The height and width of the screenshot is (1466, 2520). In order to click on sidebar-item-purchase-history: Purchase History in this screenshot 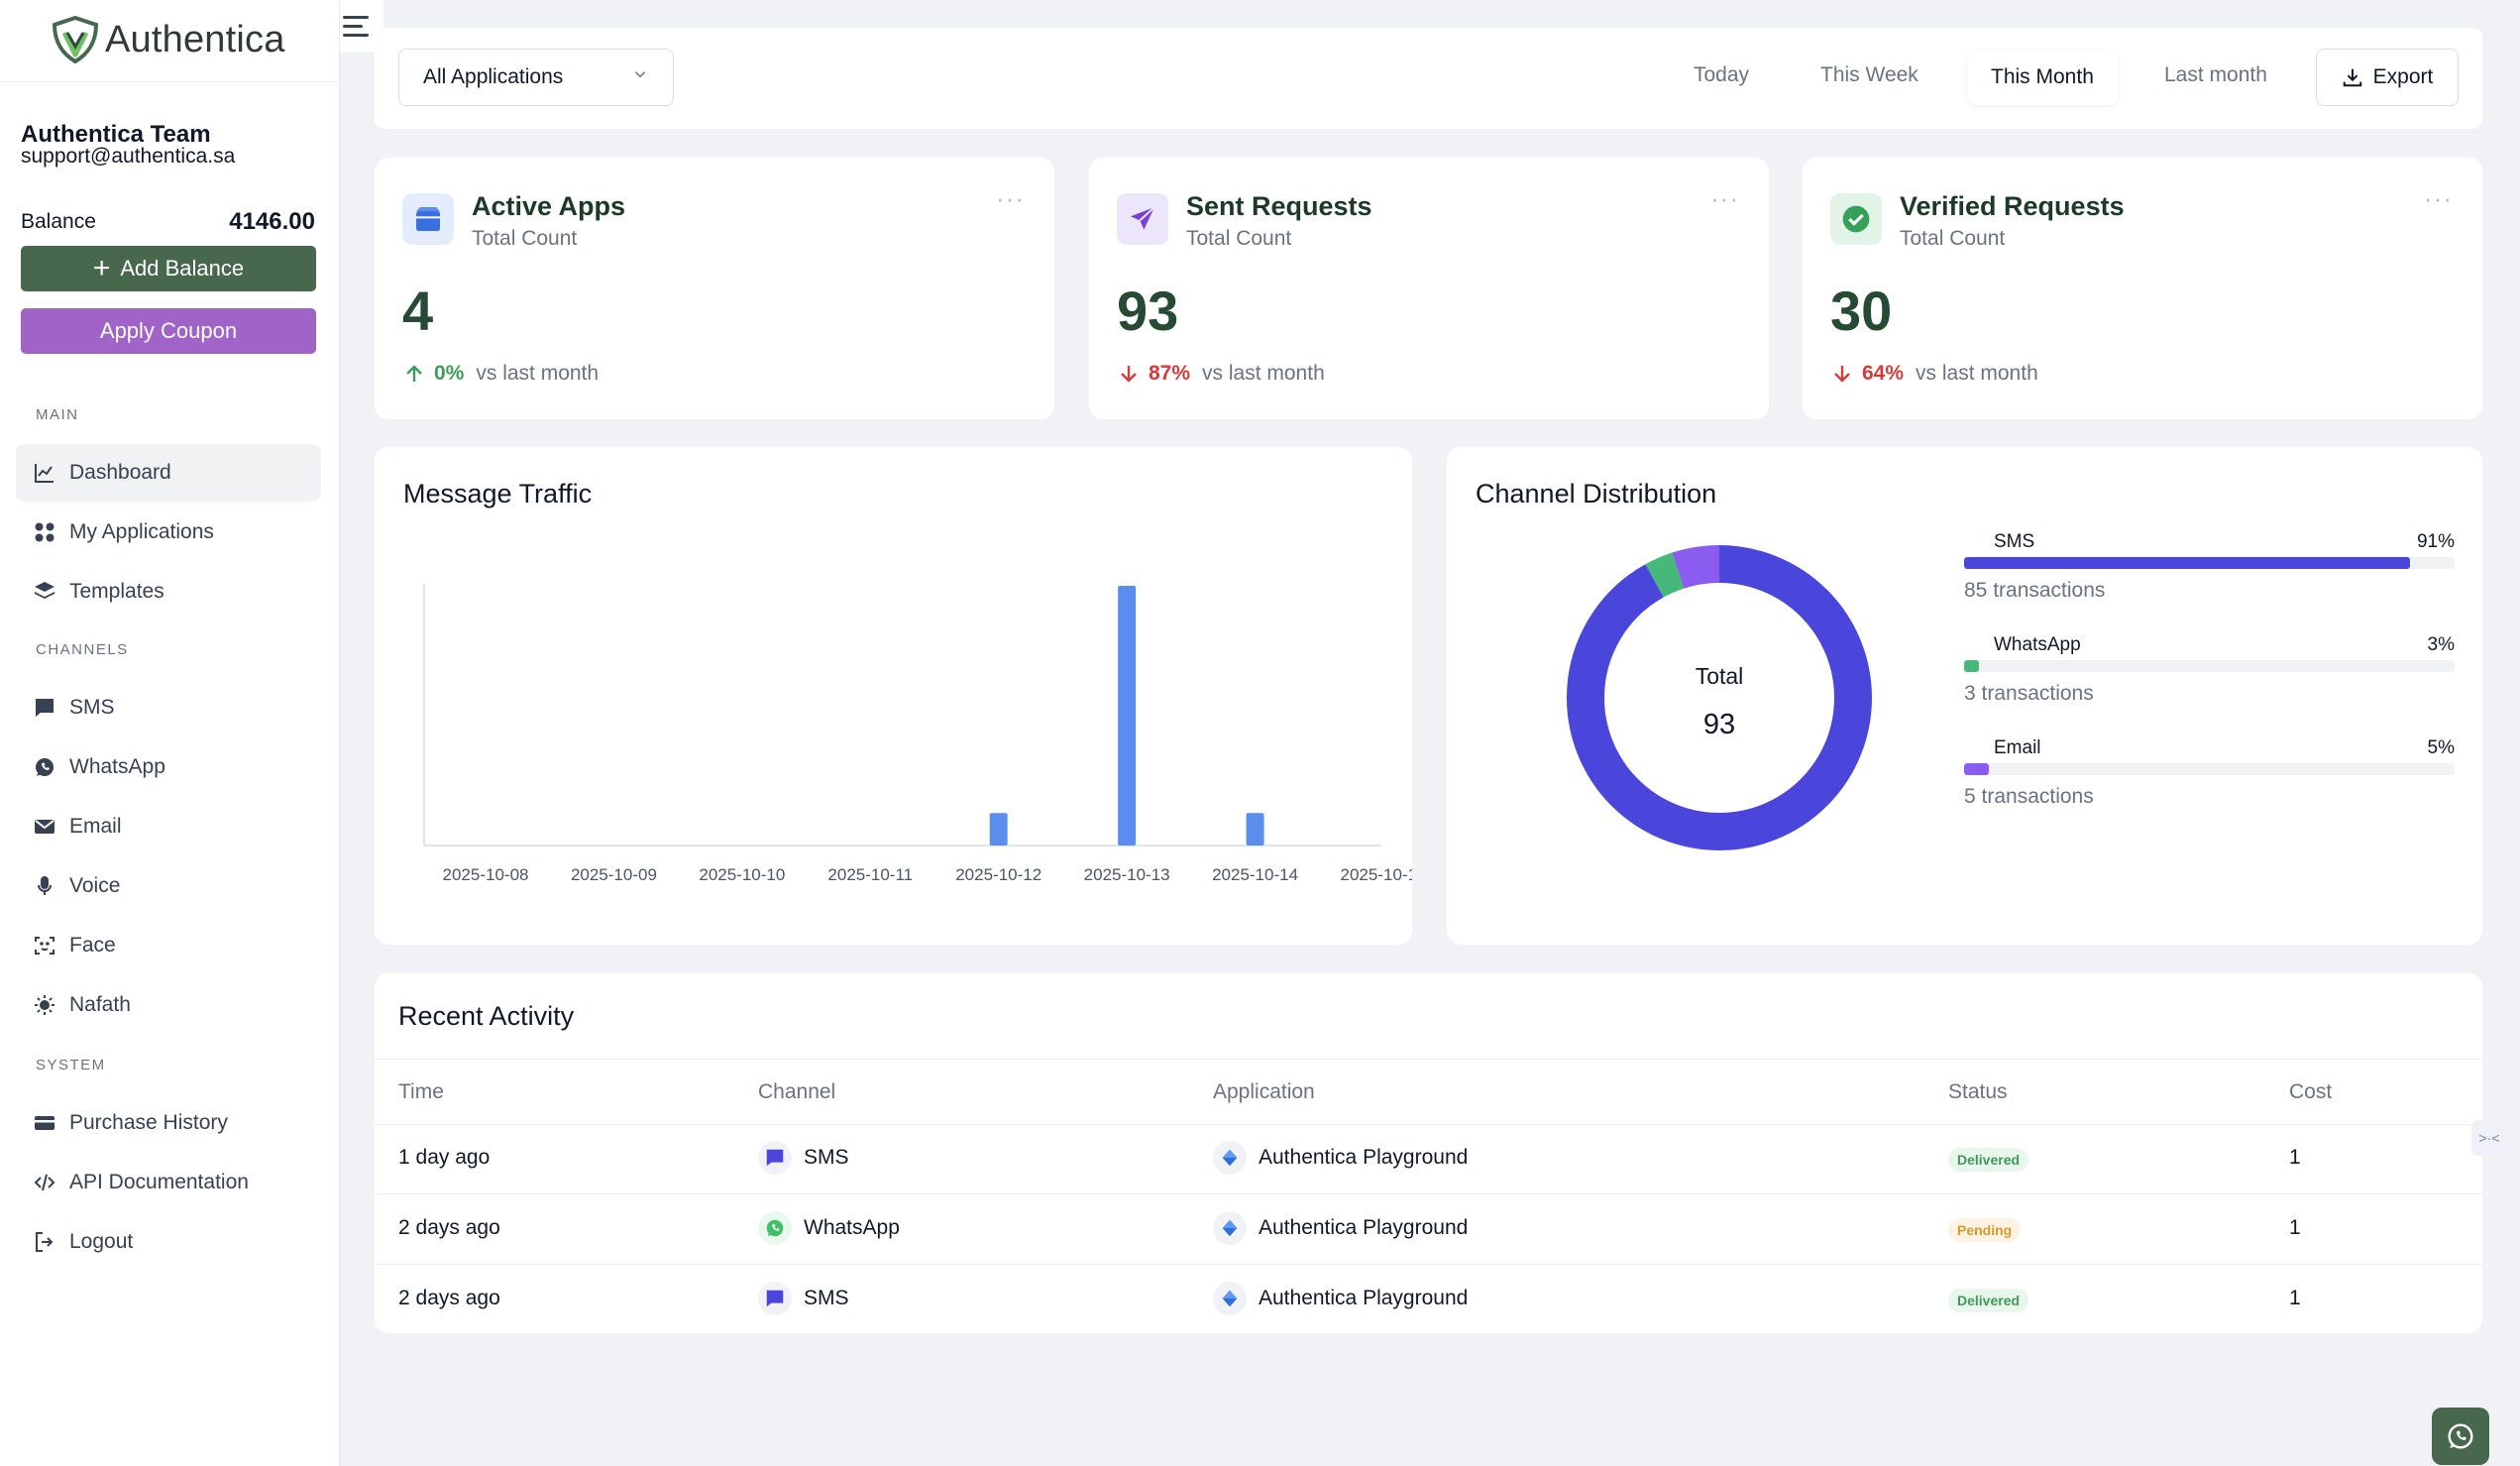, I will do `click(168, 1123)`.